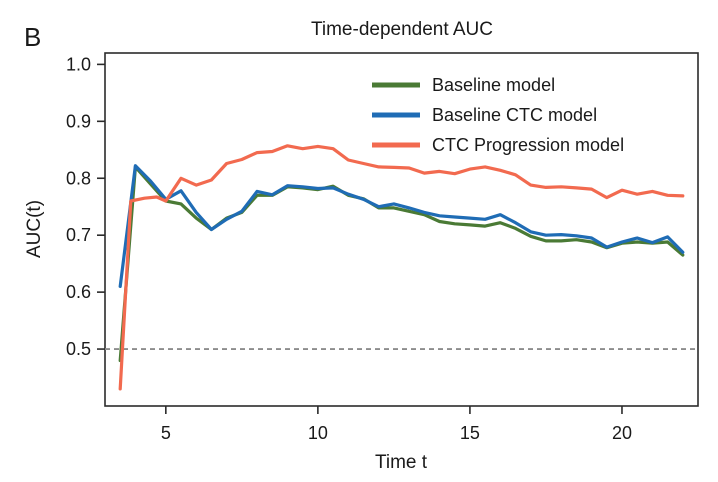 The image size is (718, 482). I want to click on panel-letter: B, so click(32, 37).